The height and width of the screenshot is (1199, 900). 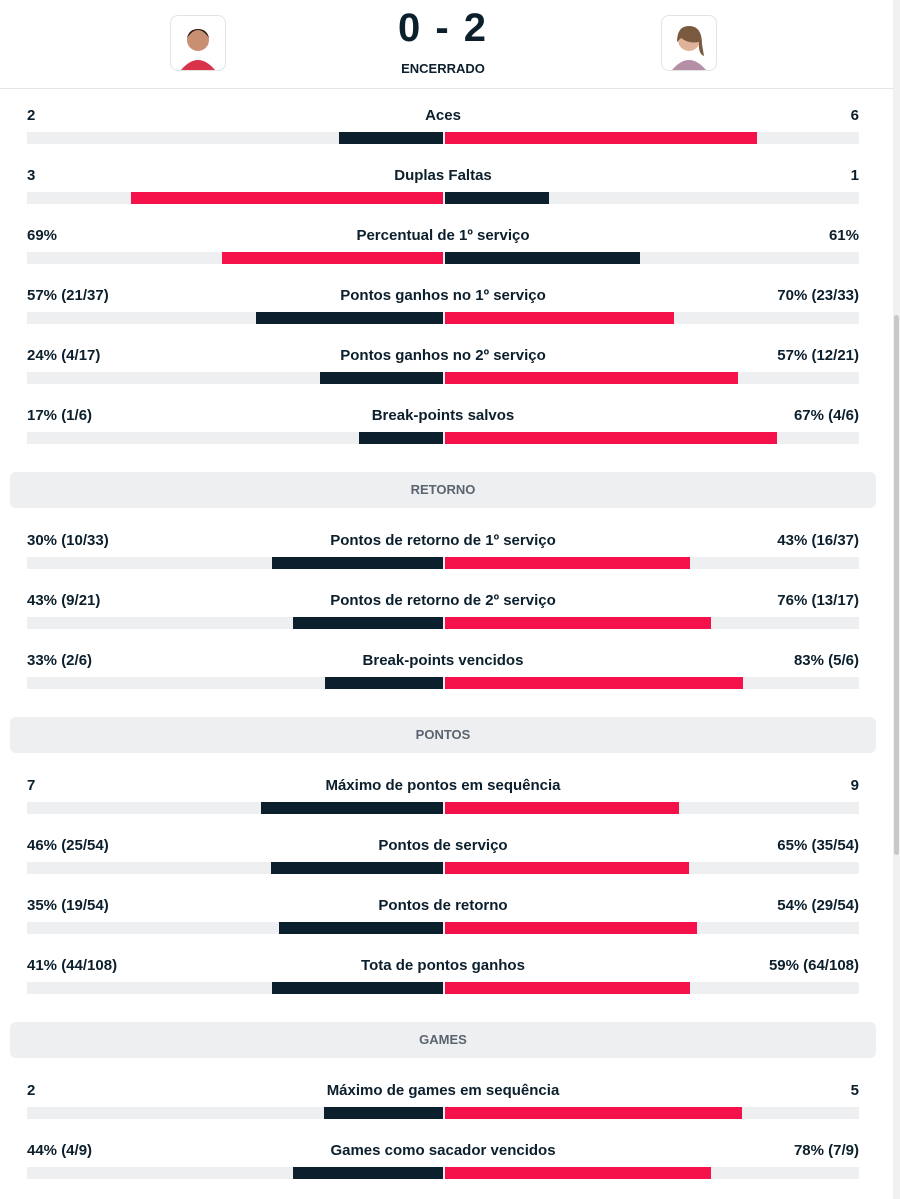 I want to click on stat-label: Aces, so click(x=443, y=115).